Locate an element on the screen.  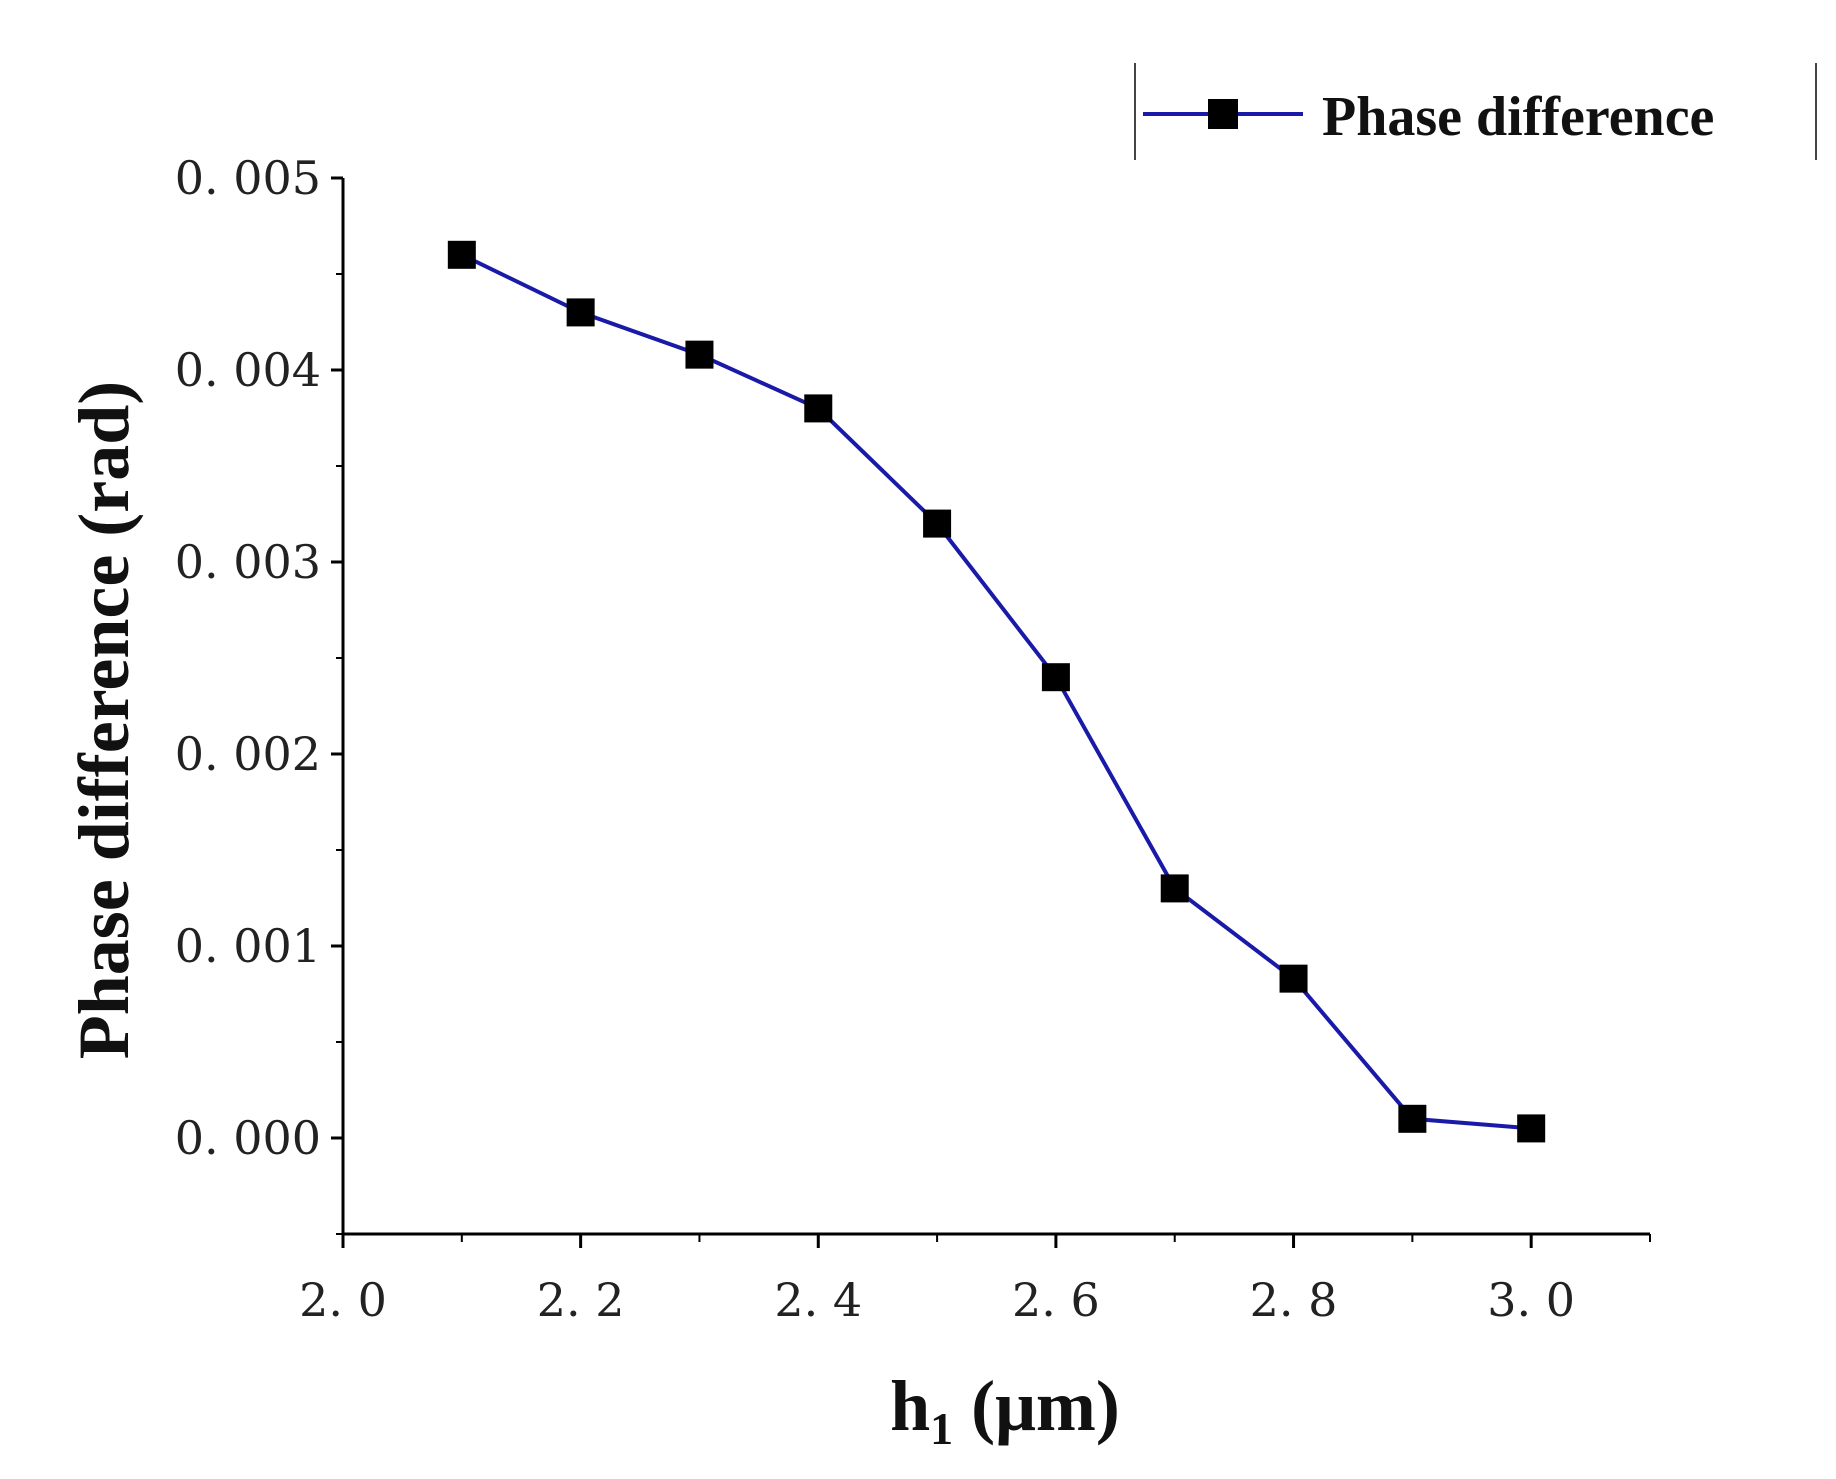
x-tick-label: 2. 8 is located at coordinates (1294, 1300).